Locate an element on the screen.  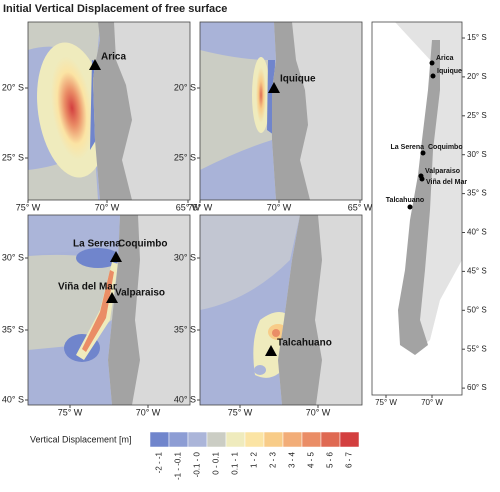
legend-label: 5 - 6 is located at coordinates (330, 459).